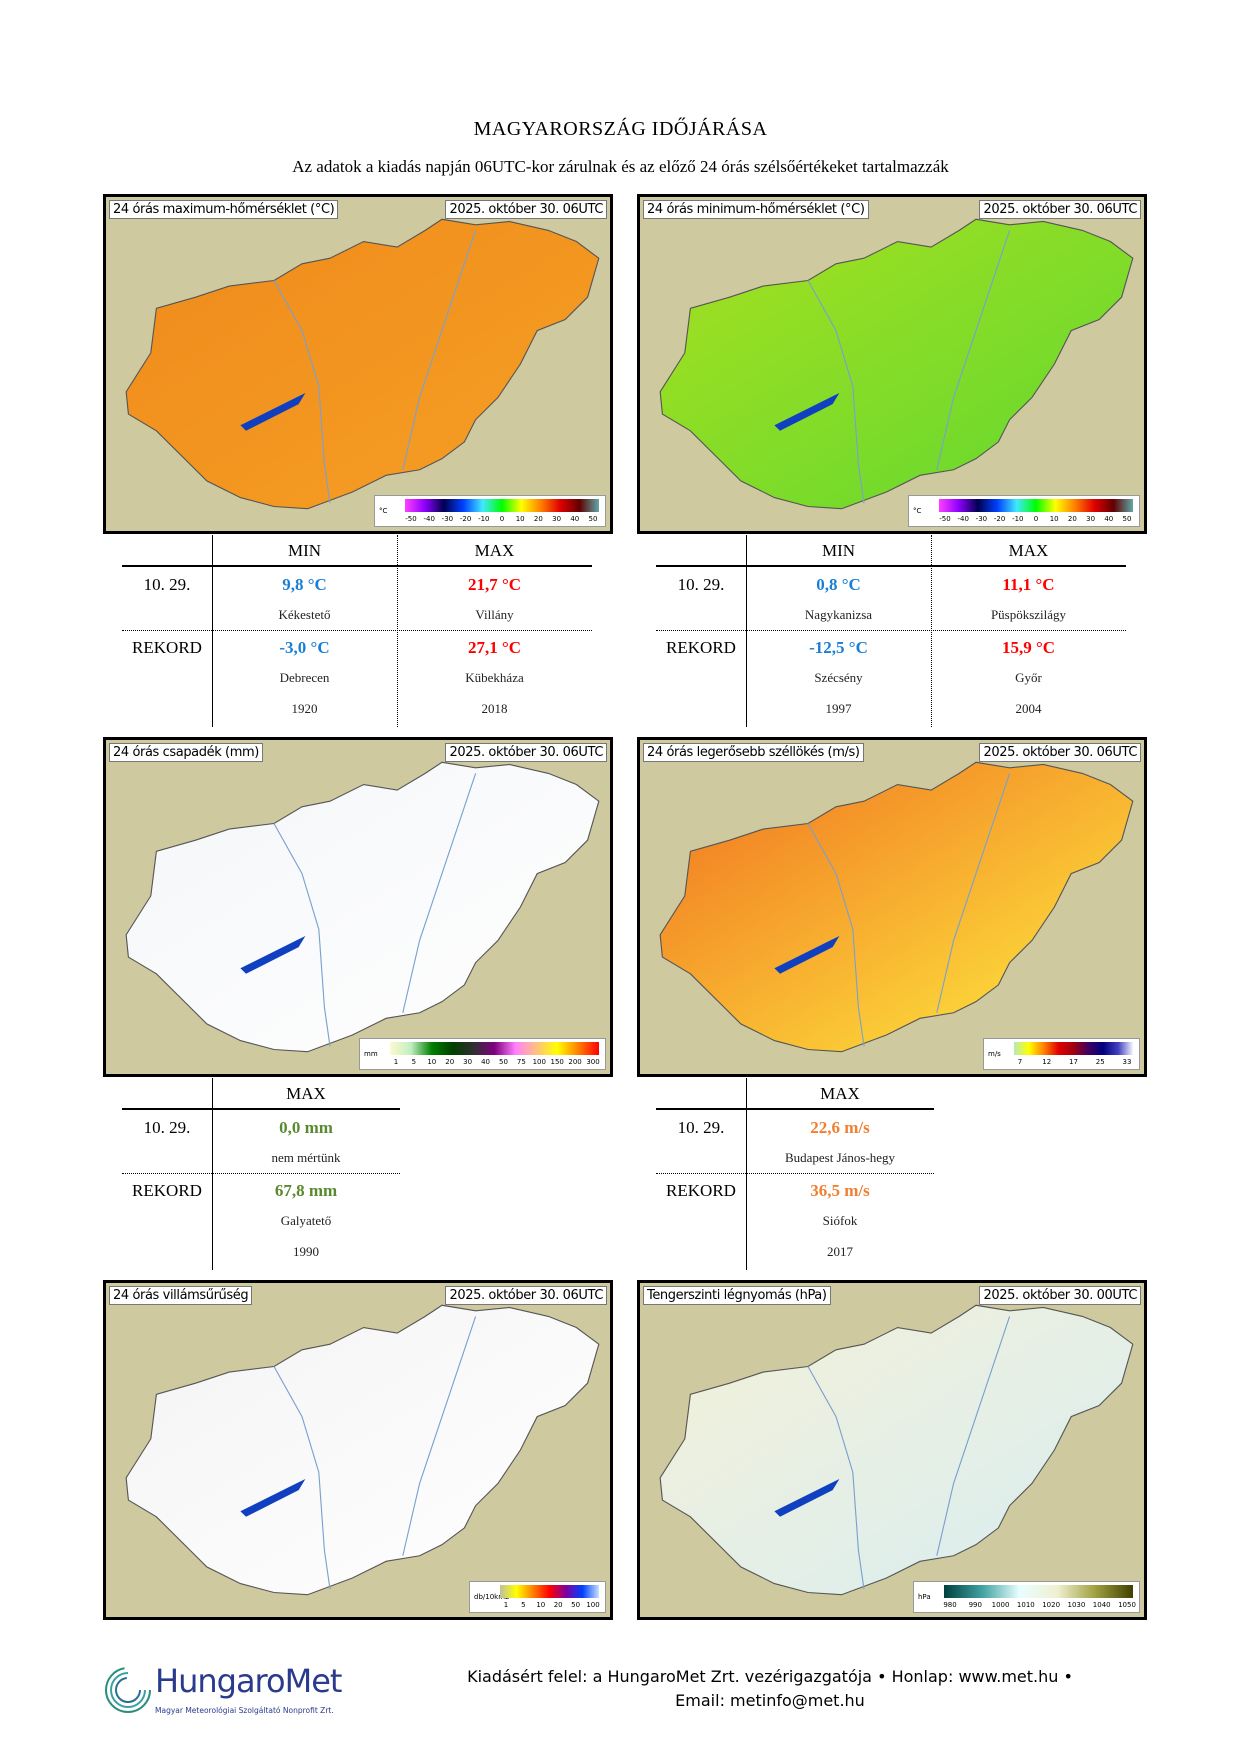 This screenshot has width=1241, height=1754. Describe the element at coordinates (371, 1054) in the screenshot. I see `legend-unit: mm` at that location.